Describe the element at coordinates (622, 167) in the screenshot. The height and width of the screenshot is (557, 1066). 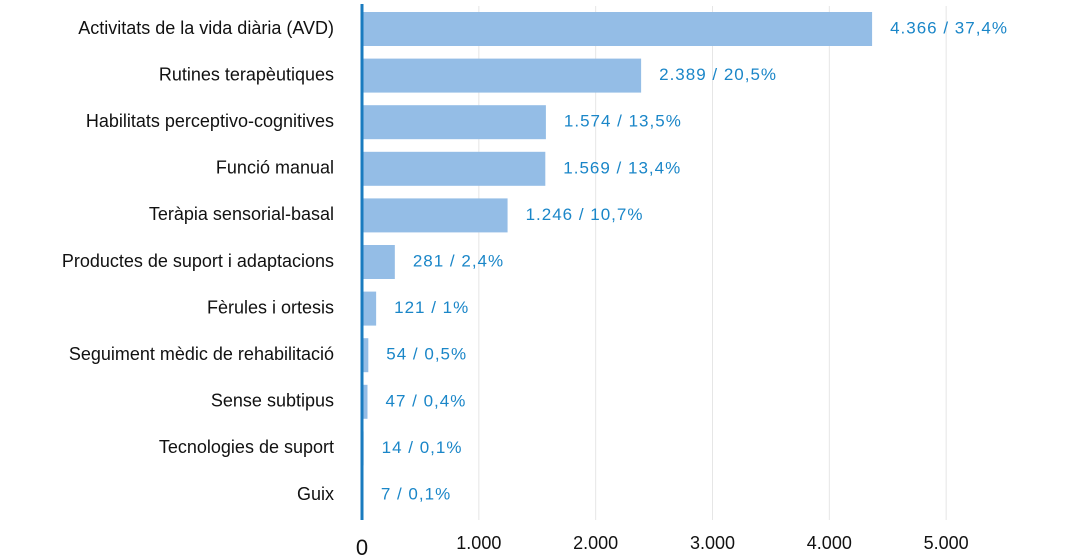
I see `value-label: 1.569 / 13,4%` at that location.